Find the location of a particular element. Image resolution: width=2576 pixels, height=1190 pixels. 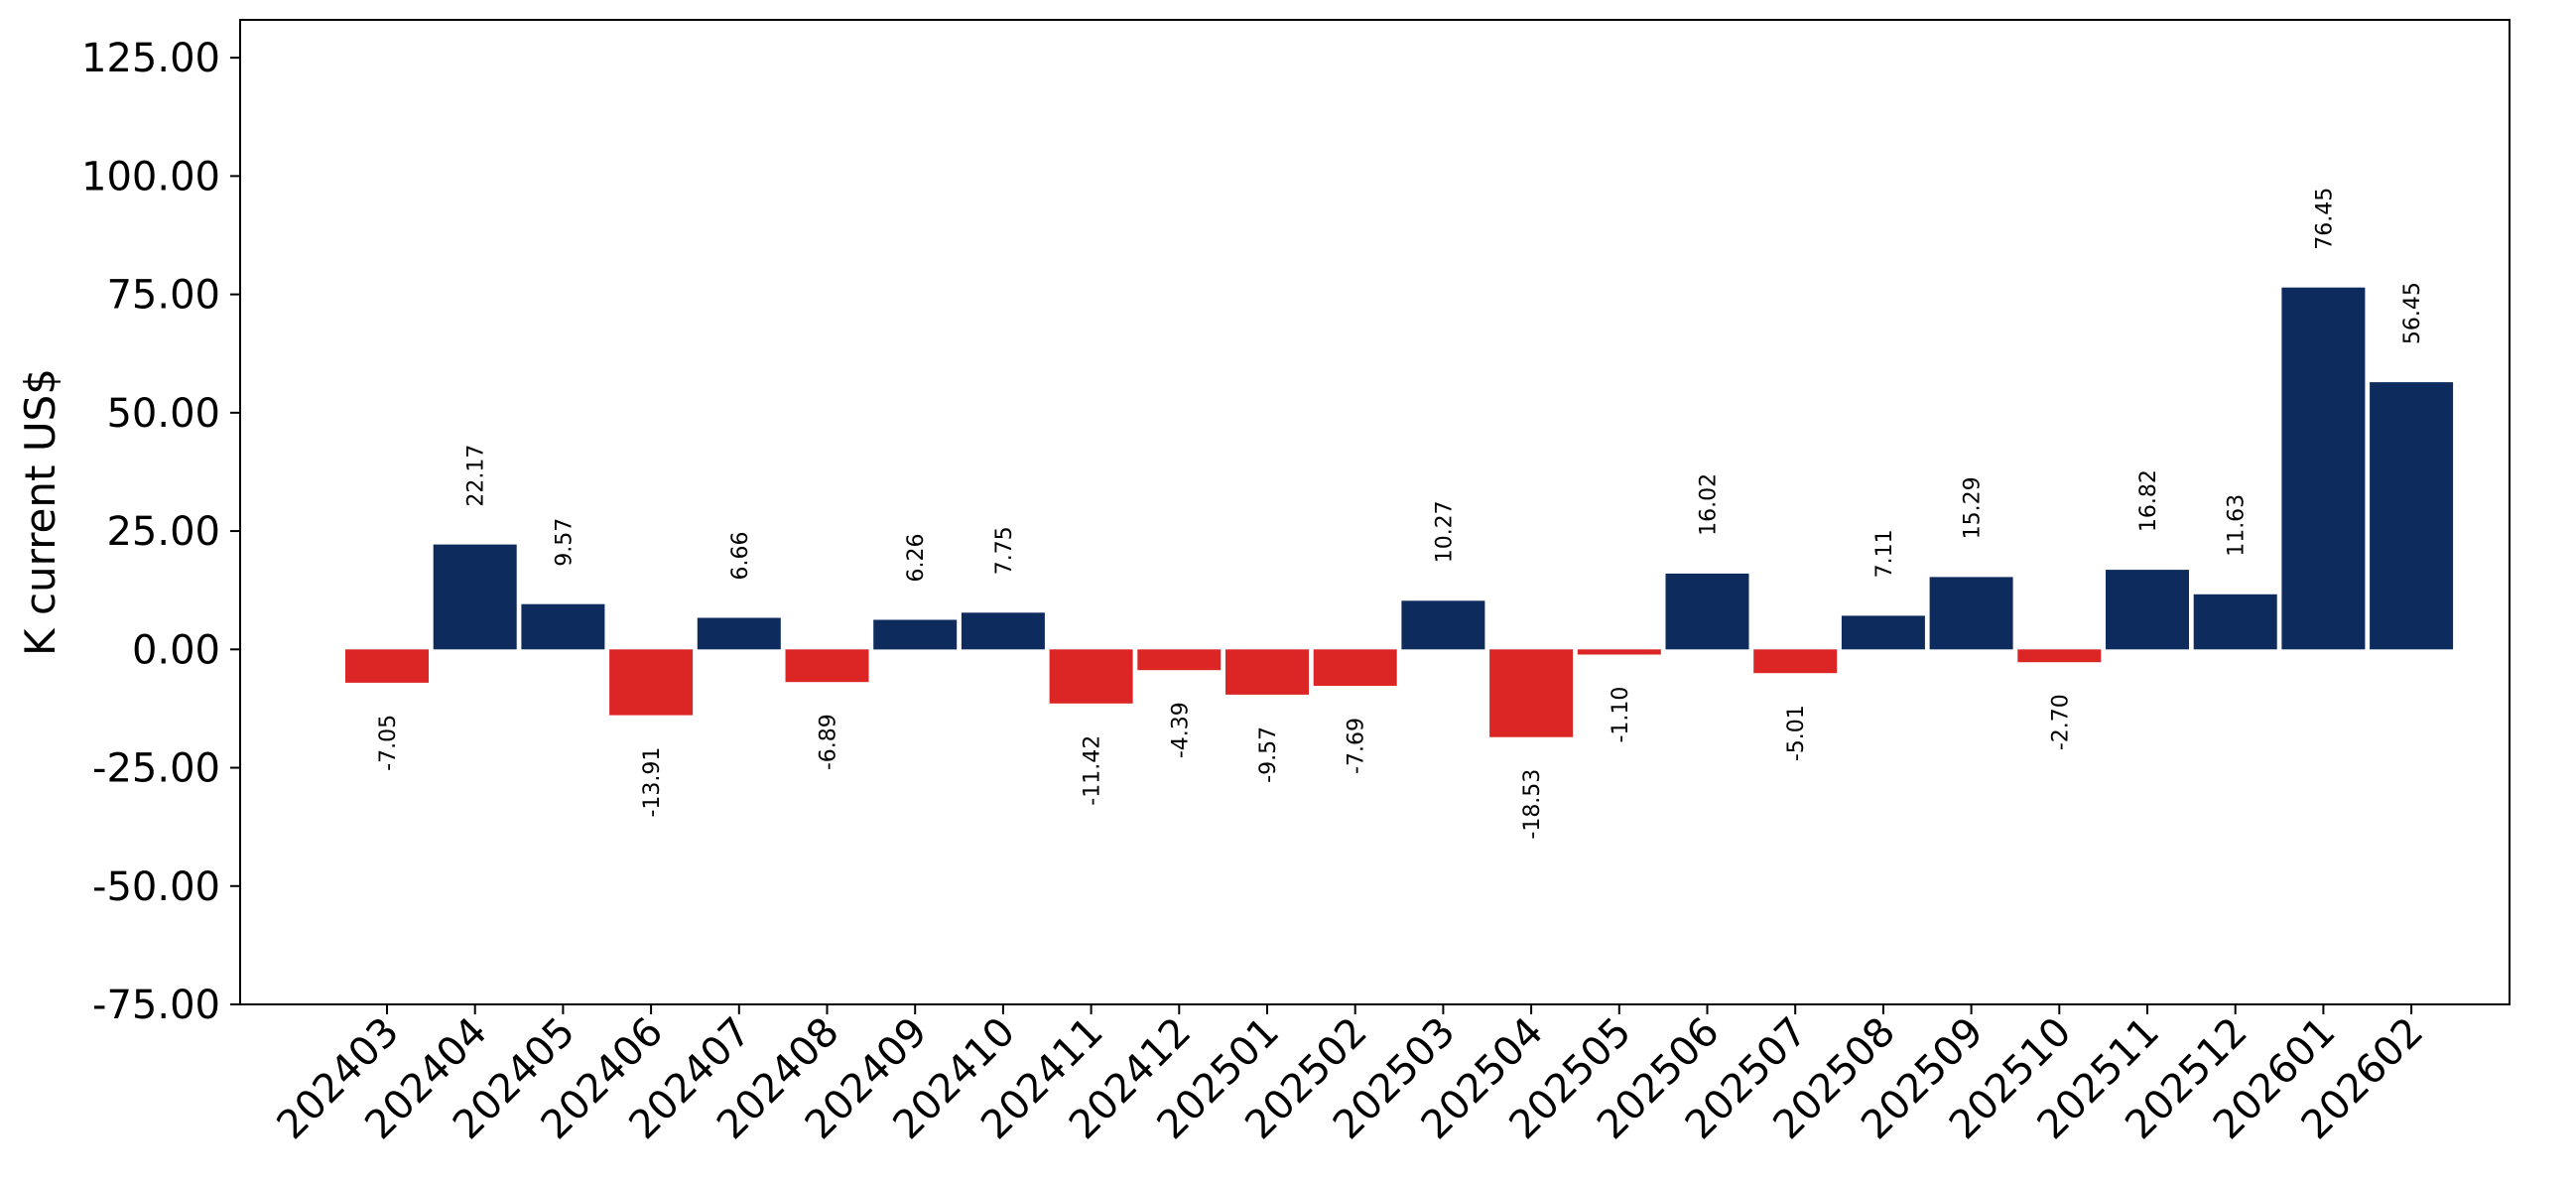

data-label-202502: -7.69 is located at coordinates (1357, 746).